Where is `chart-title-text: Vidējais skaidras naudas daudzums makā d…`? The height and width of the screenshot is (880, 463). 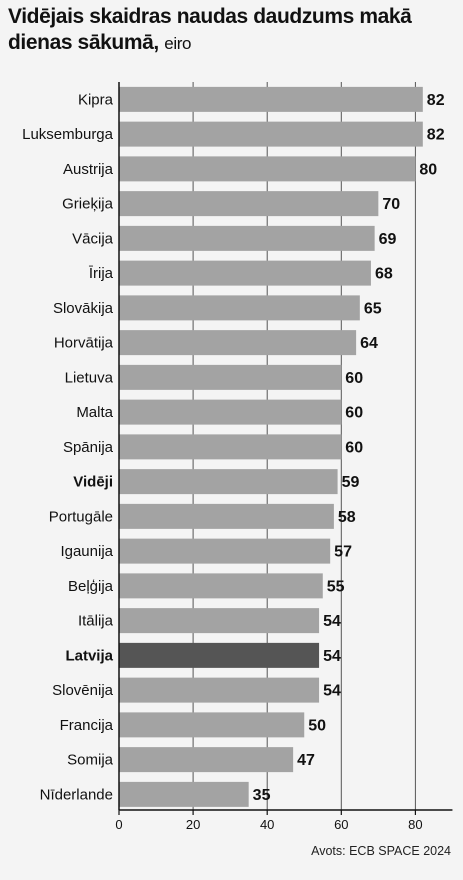
chart-title-text: Vidējais skaidras naudas daudzums makā d… is located at coordinates (210, 29).